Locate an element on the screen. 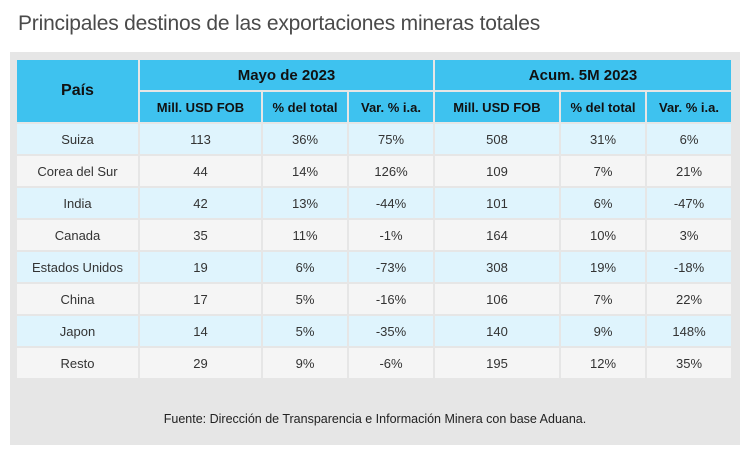 The image size is (752, 449). table-row: India 42 13% -44% 101 6% -47% is located at coordinates (374, 203).